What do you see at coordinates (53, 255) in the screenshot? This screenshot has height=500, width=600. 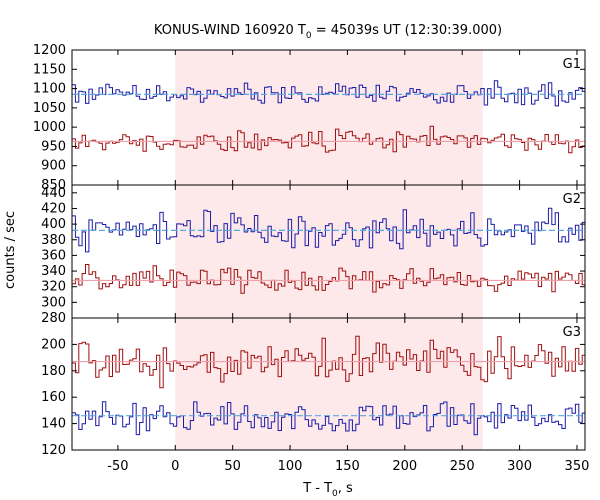 I see `y-tick-label: 360` at bounding box center [53, 255].